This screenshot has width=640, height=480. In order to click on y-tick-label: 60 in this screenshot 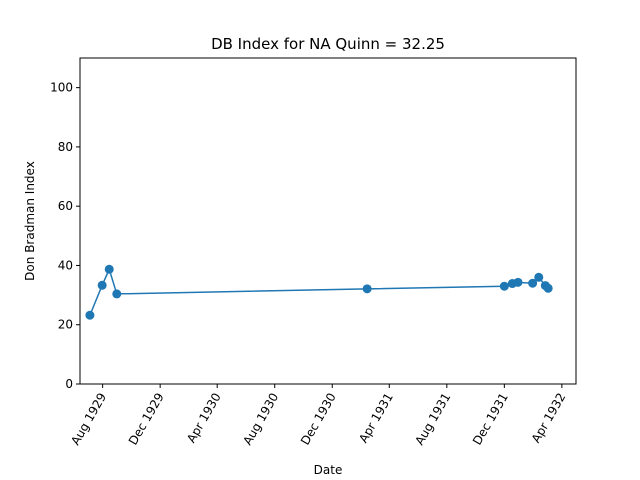, I will do `click(65, 206)`.